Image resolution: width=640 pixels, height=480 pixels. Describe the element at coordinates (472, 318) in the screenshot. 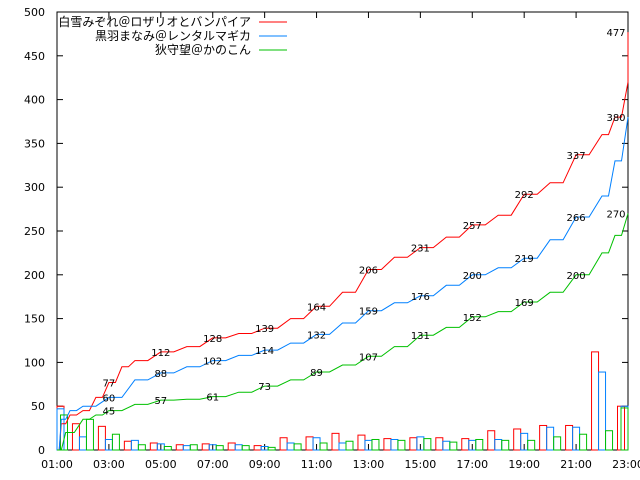

I see `data-label: 152` at that location.